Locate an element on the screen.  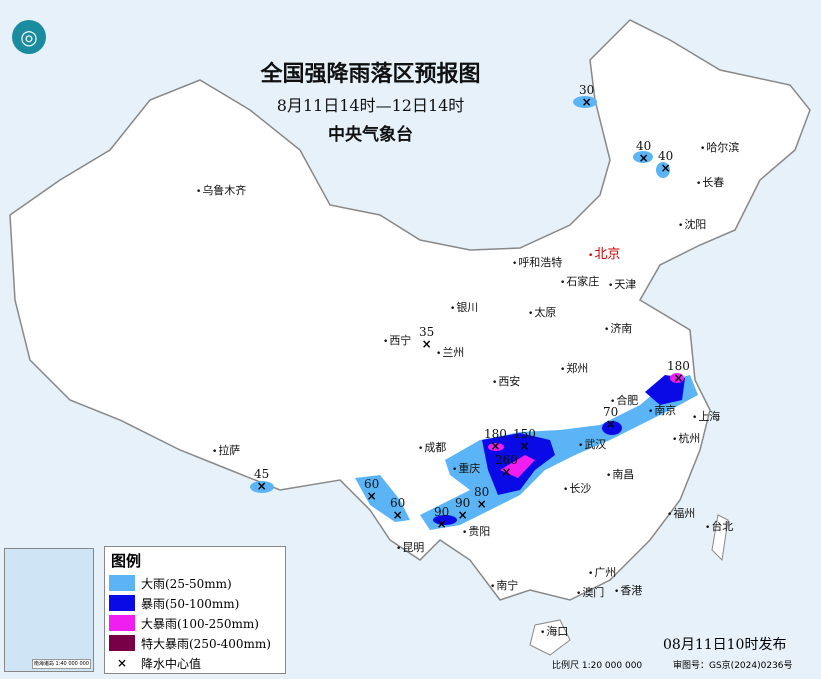
map-scale: 比例尺 1:20 000 000 is located at coordinates (597, 666).